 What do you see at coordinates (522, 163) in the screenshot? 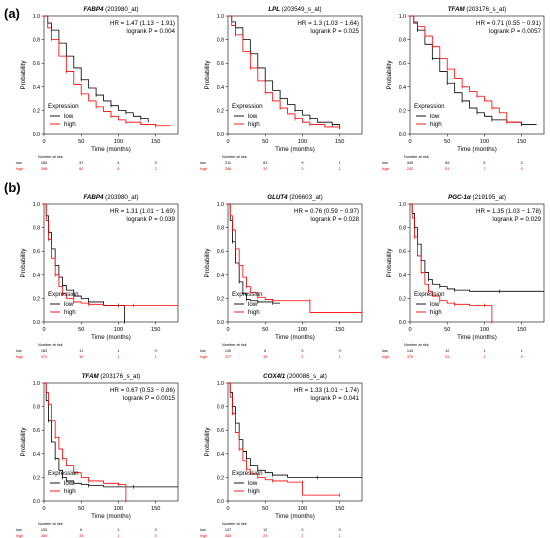
I see `risk-value-low: 2` at bounding box center [522, 163].